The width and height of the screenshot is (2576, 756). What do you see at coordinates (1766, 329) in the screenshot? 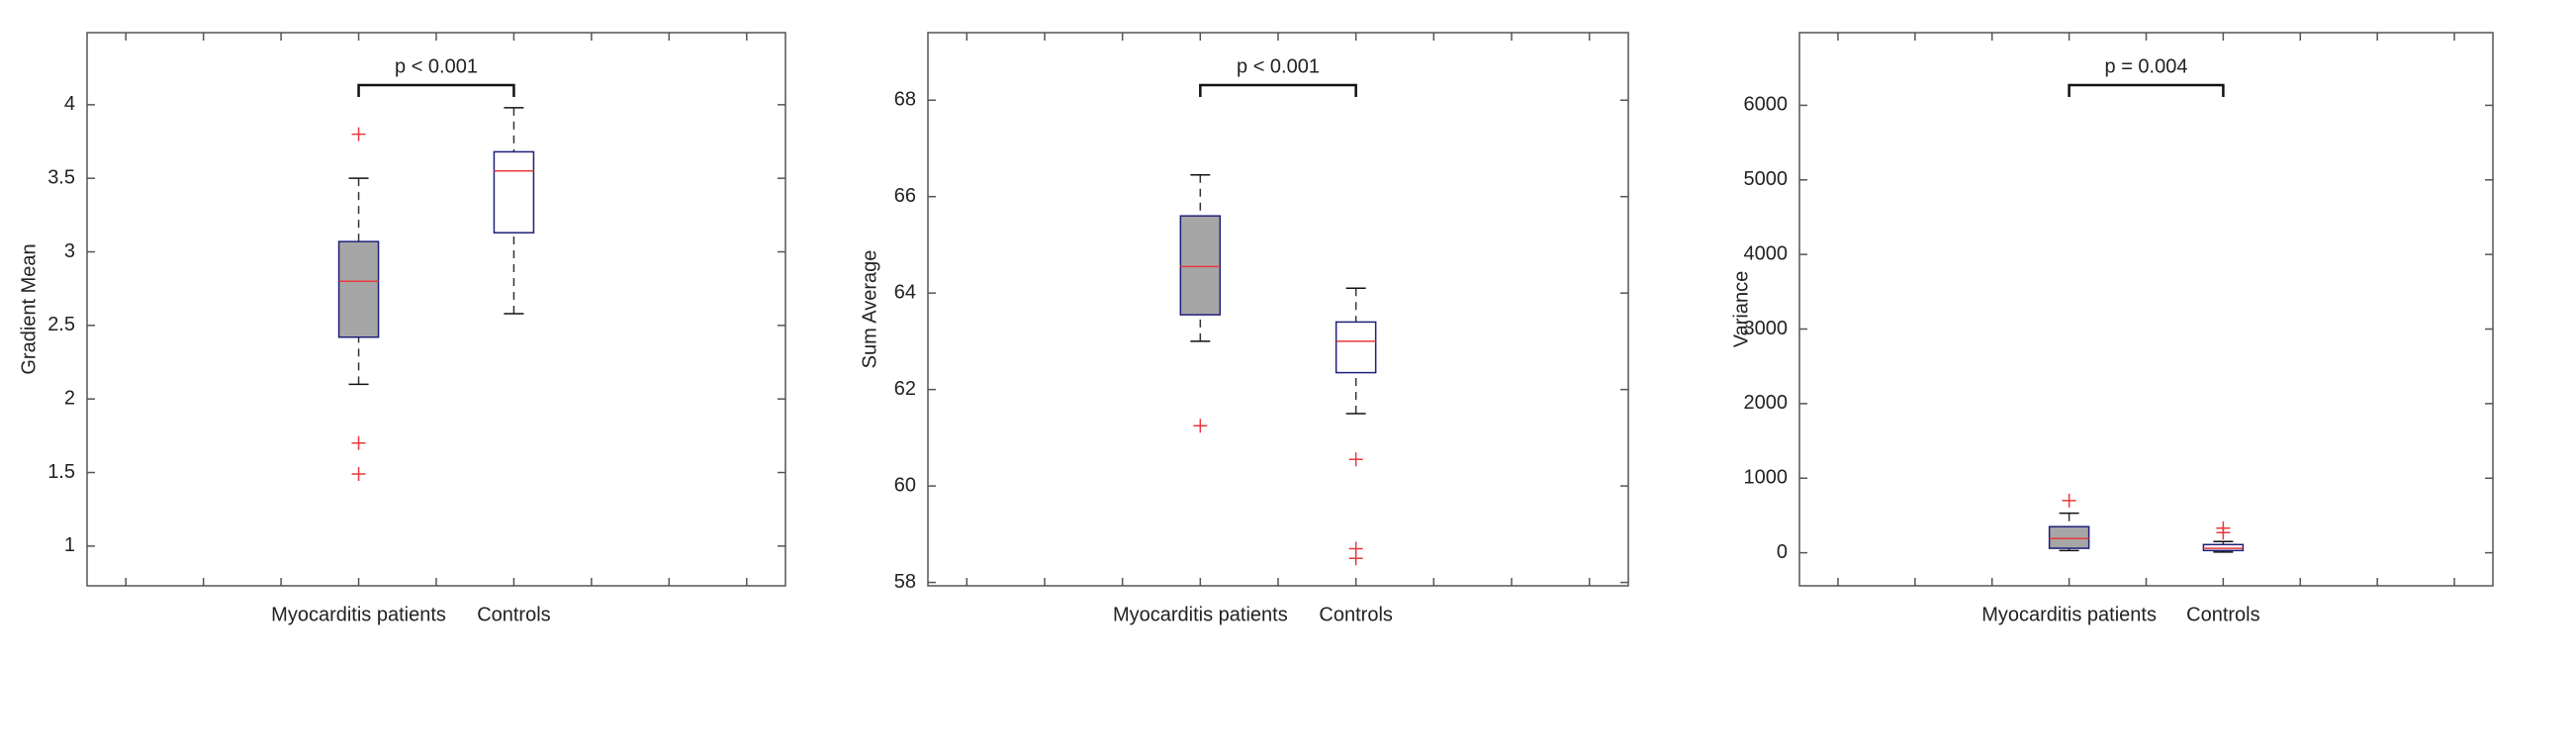
I see `y-tick-label: 3000` at bounding box center [1766, 329].